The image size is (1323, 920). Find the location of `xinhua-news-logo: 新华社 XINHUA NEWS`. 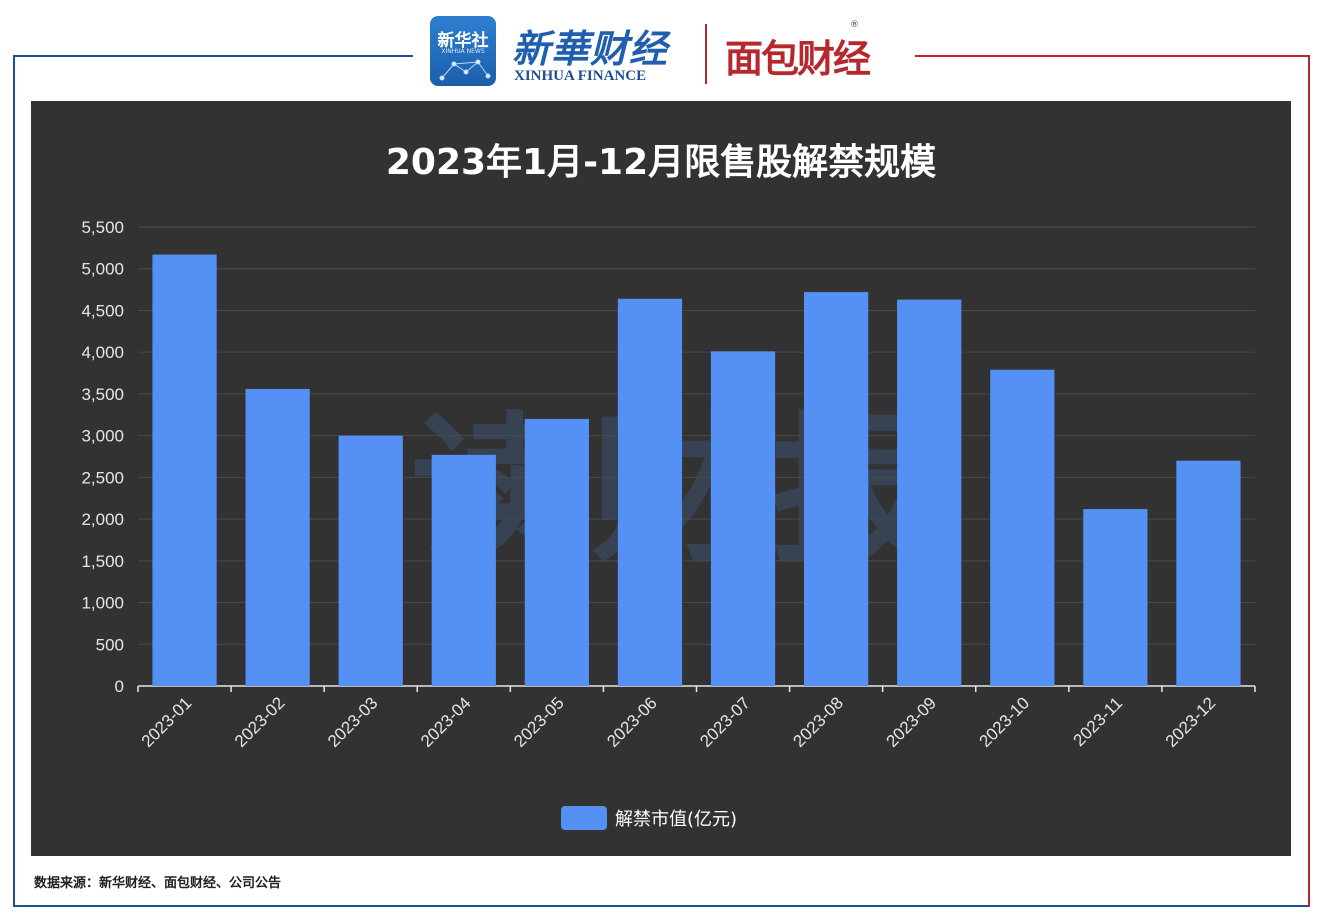

xinhua-news-logo: 新华社 XINHUA NEWS is located at coordinates (463, 51).